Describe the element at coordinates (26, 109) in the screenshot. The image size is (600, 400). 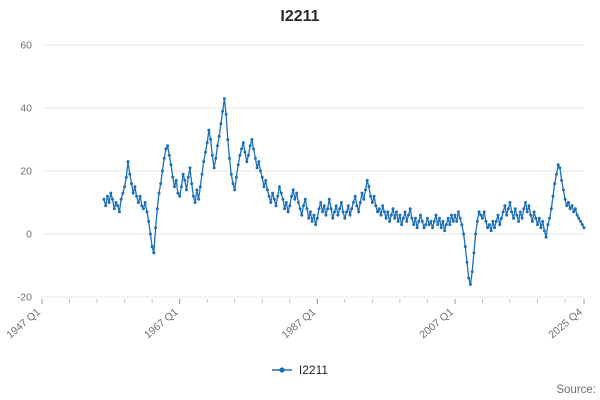
I see `svg-text: 40` at that location.